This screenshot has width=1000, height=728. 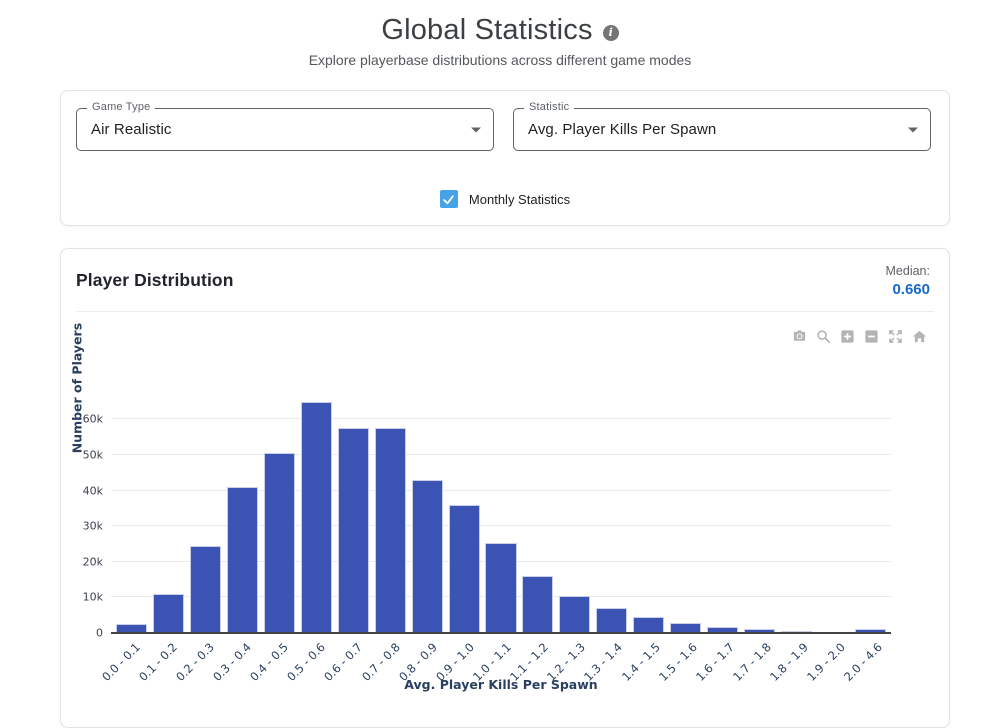 What do you see at coordinates (92, 455) in the screenshot?
I see `y-tick-label: 50k` at bounding box center [92, 455].